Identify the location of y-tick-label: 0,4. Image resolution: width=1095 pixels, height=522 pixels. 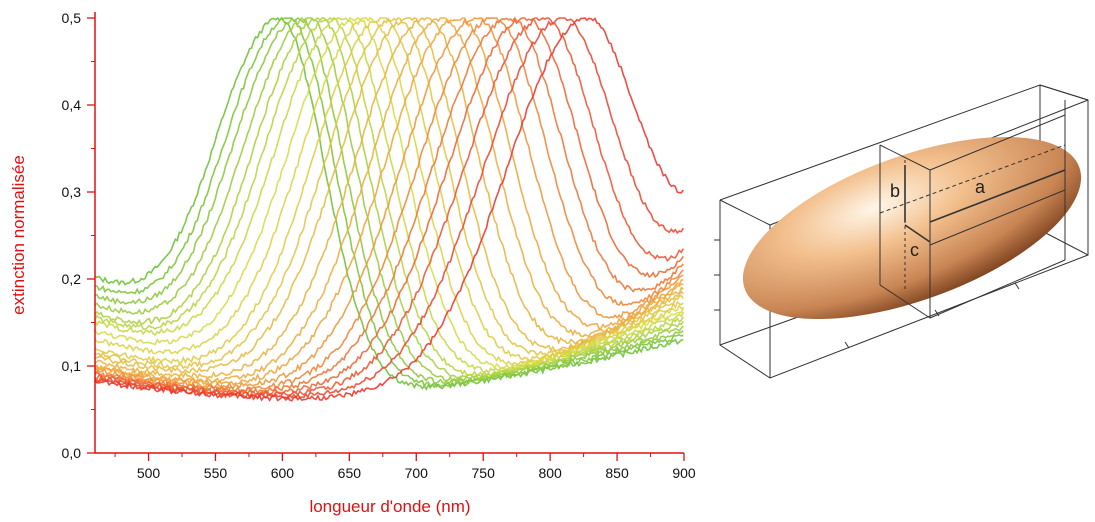
(72, 105).